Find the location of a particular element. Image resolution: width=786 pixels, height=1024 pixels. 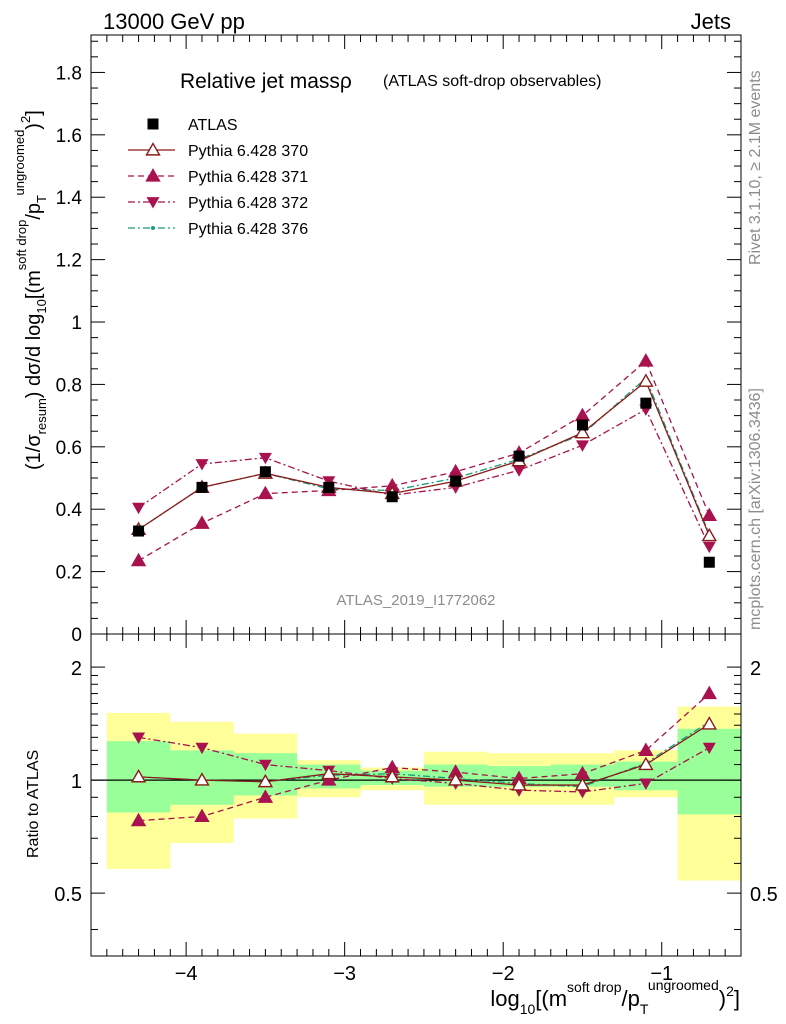

x-tick-label: −1 is located at coordinates (661, 974).